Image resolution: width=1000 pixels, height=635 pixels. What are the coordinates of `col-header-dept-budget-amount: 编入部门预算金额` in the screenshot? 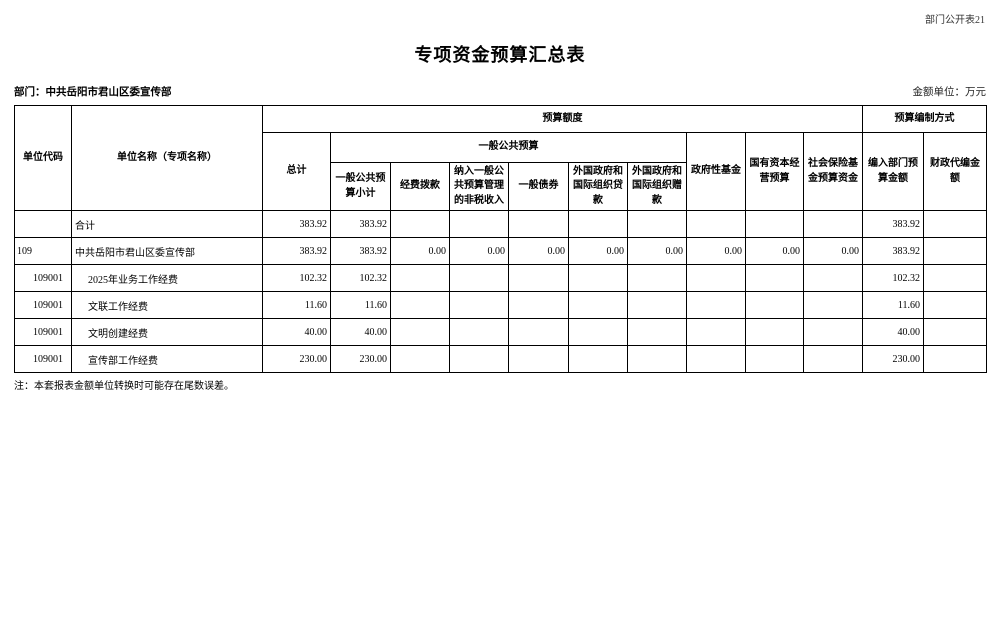 It's located at (893, 171).